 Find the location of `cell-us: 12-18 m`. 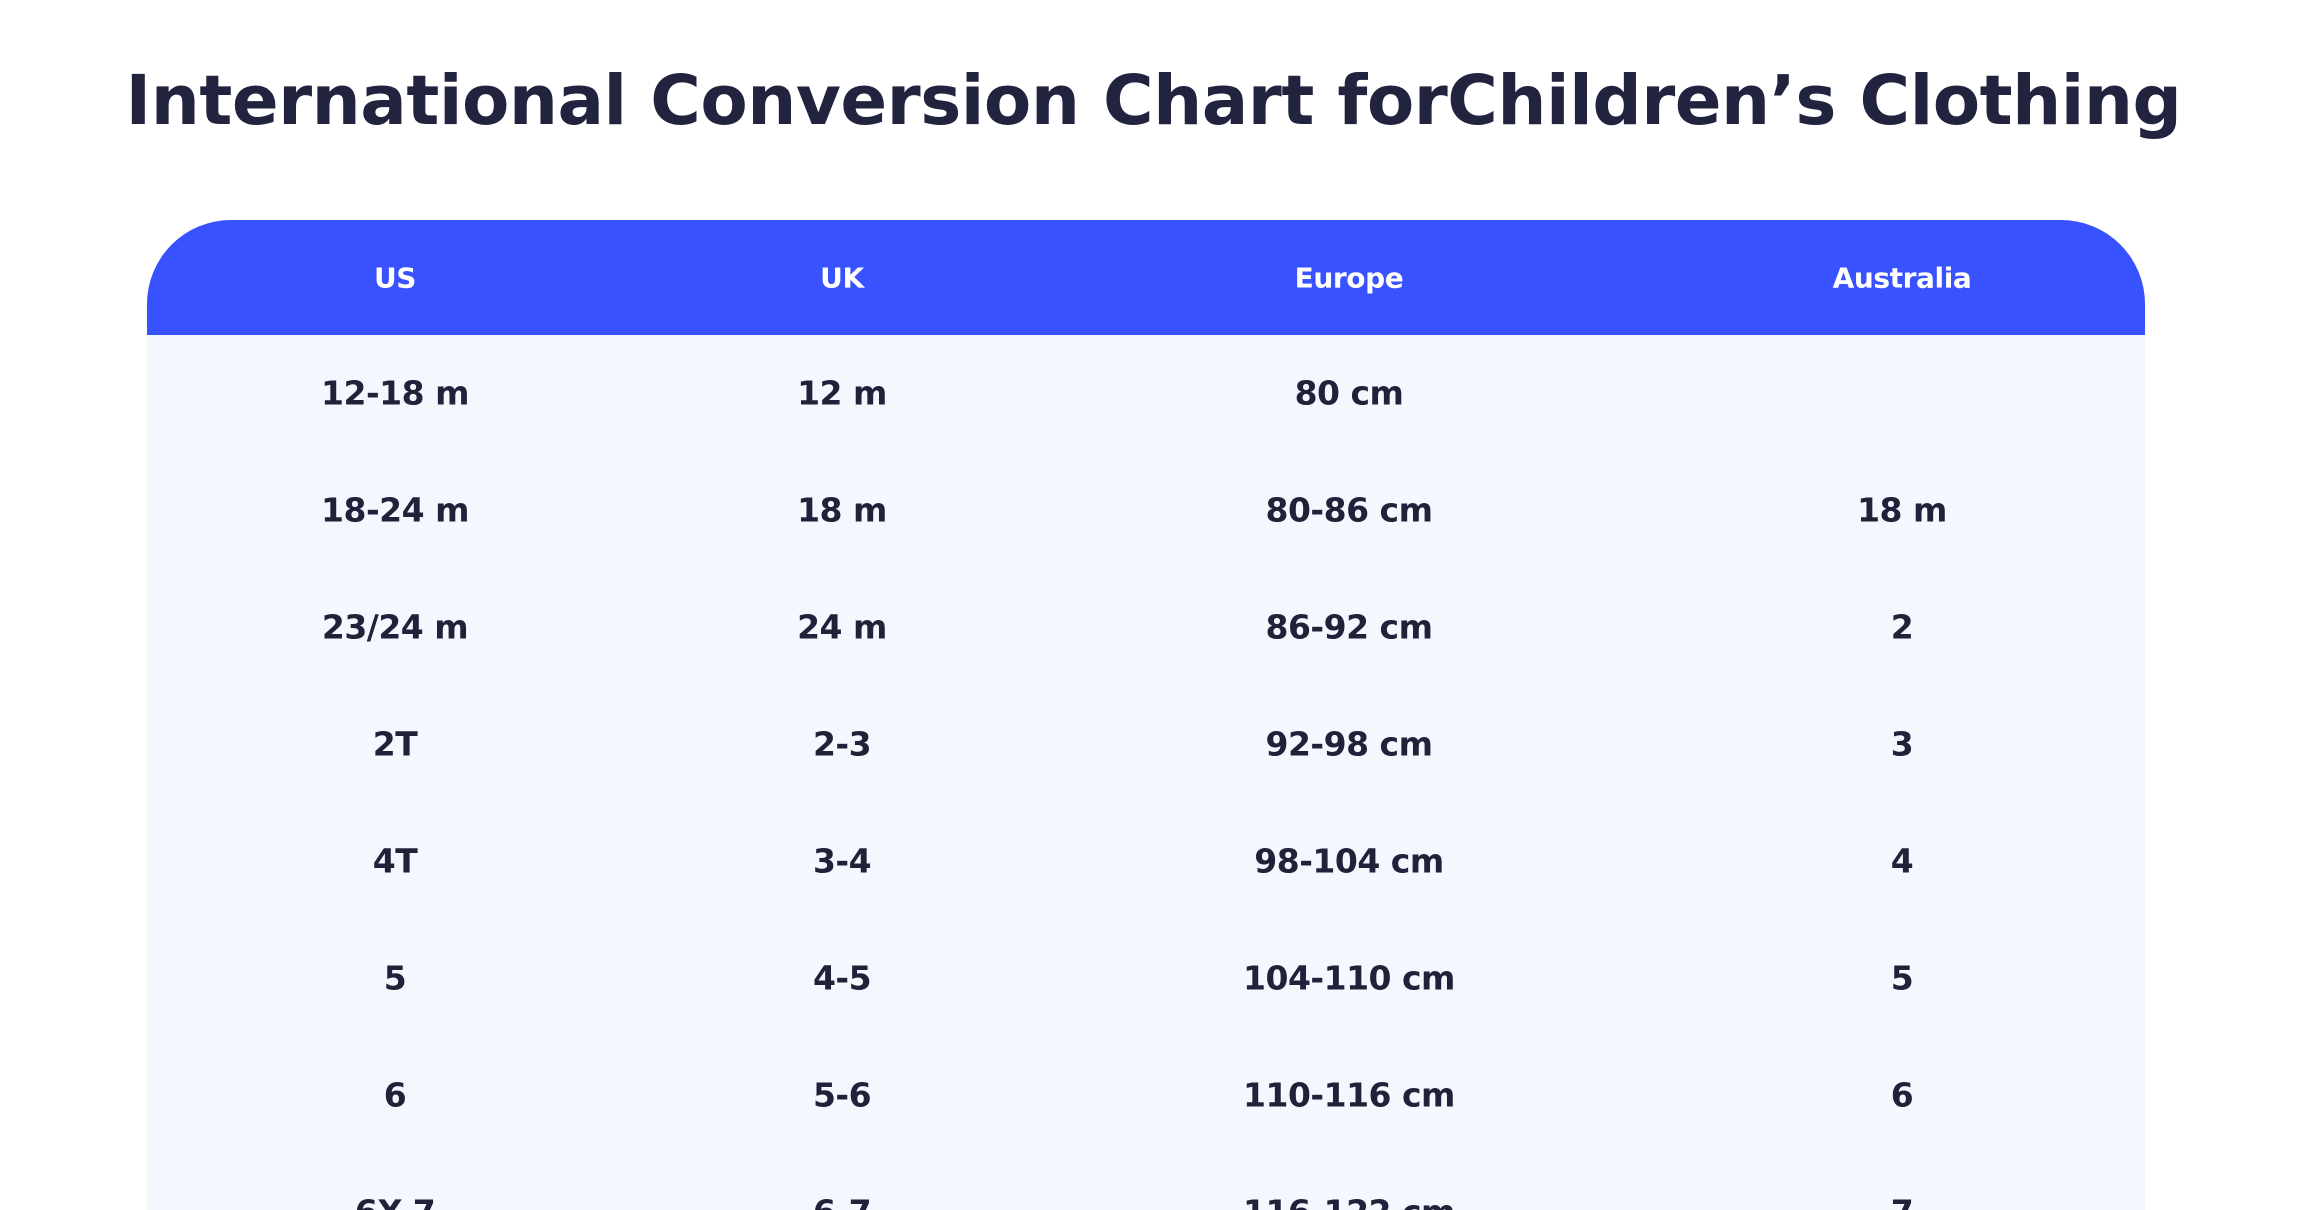

cell-us: 12-18 m is located at coordinates (395, 393).